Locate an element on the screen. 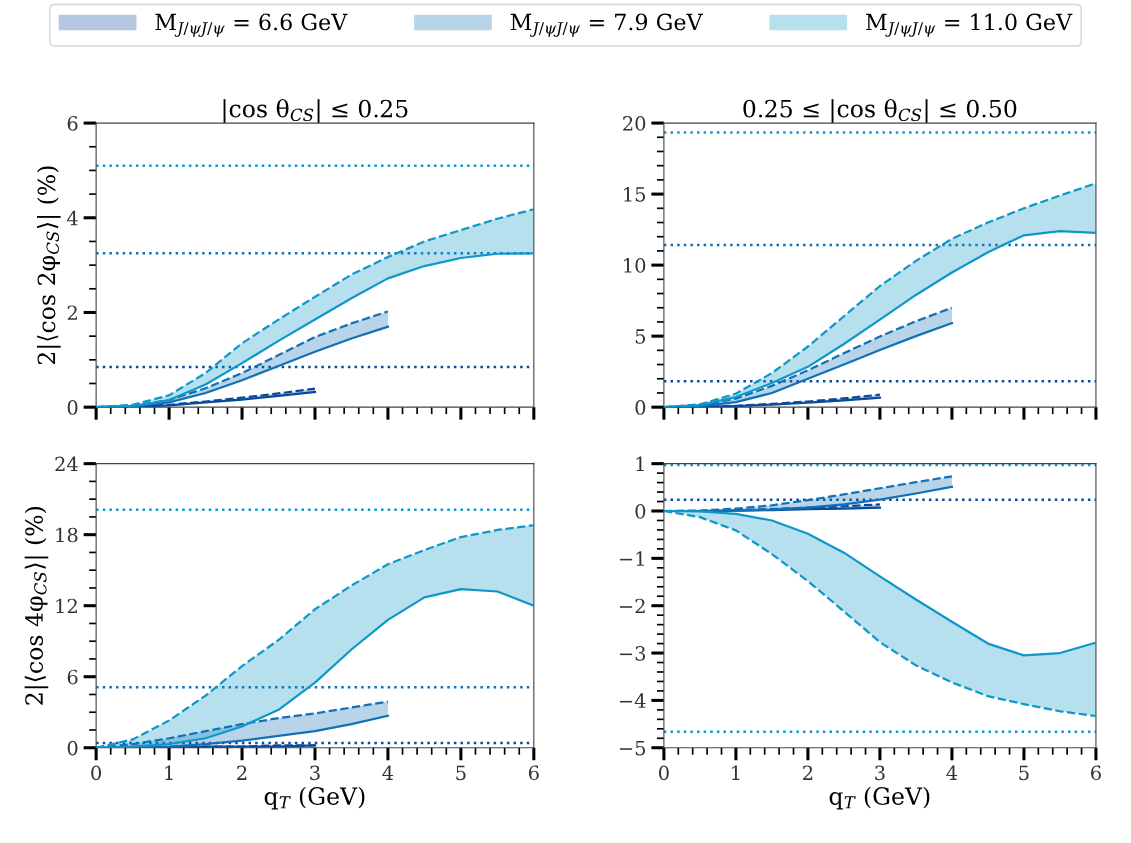  y-tick-label: −4 is located at coordinates (632, 700).